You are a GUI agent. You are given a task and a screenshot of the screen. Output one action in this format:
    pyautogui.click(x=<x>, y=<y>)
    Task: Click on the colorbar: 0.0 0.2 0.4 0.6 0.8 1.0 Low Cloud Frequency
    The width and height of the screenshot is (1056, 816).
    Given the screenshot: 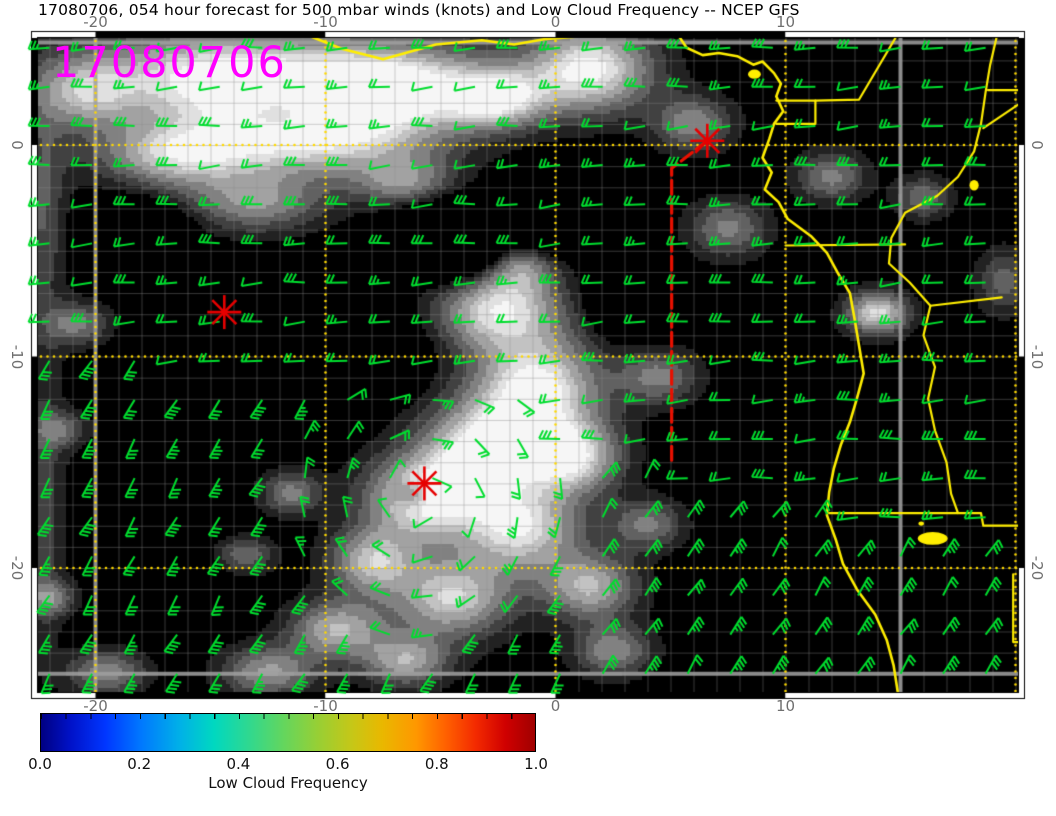 What is the action you would take?
    pyautogui.click(x=288, y=752)
    